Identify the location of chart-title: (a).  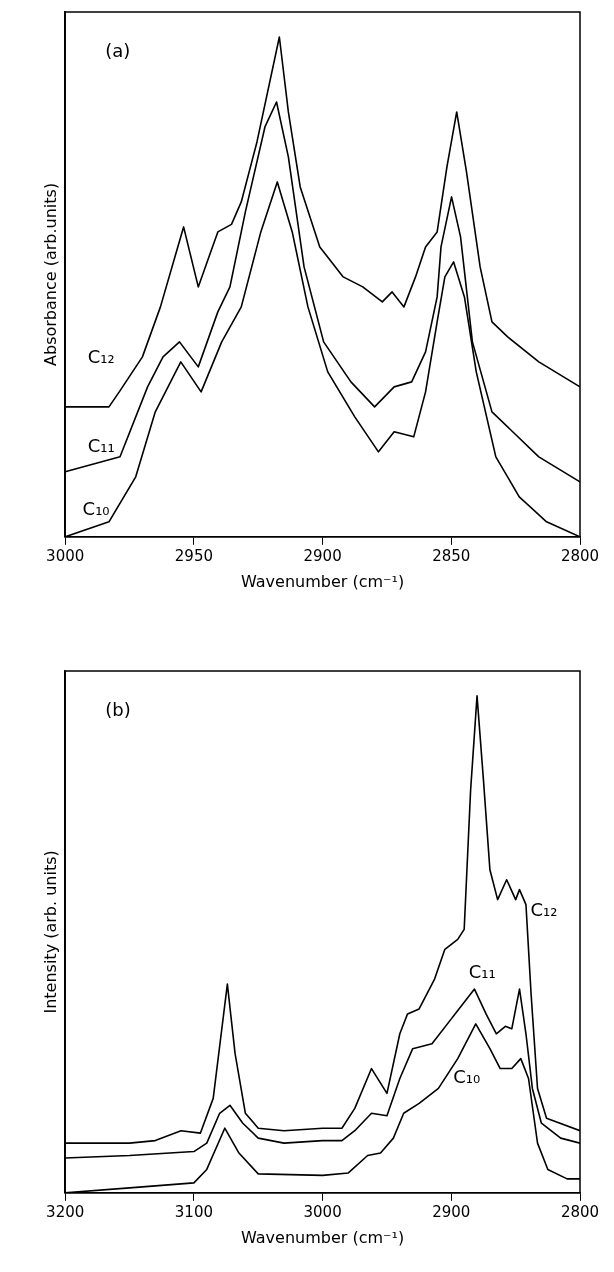
(118, 50).